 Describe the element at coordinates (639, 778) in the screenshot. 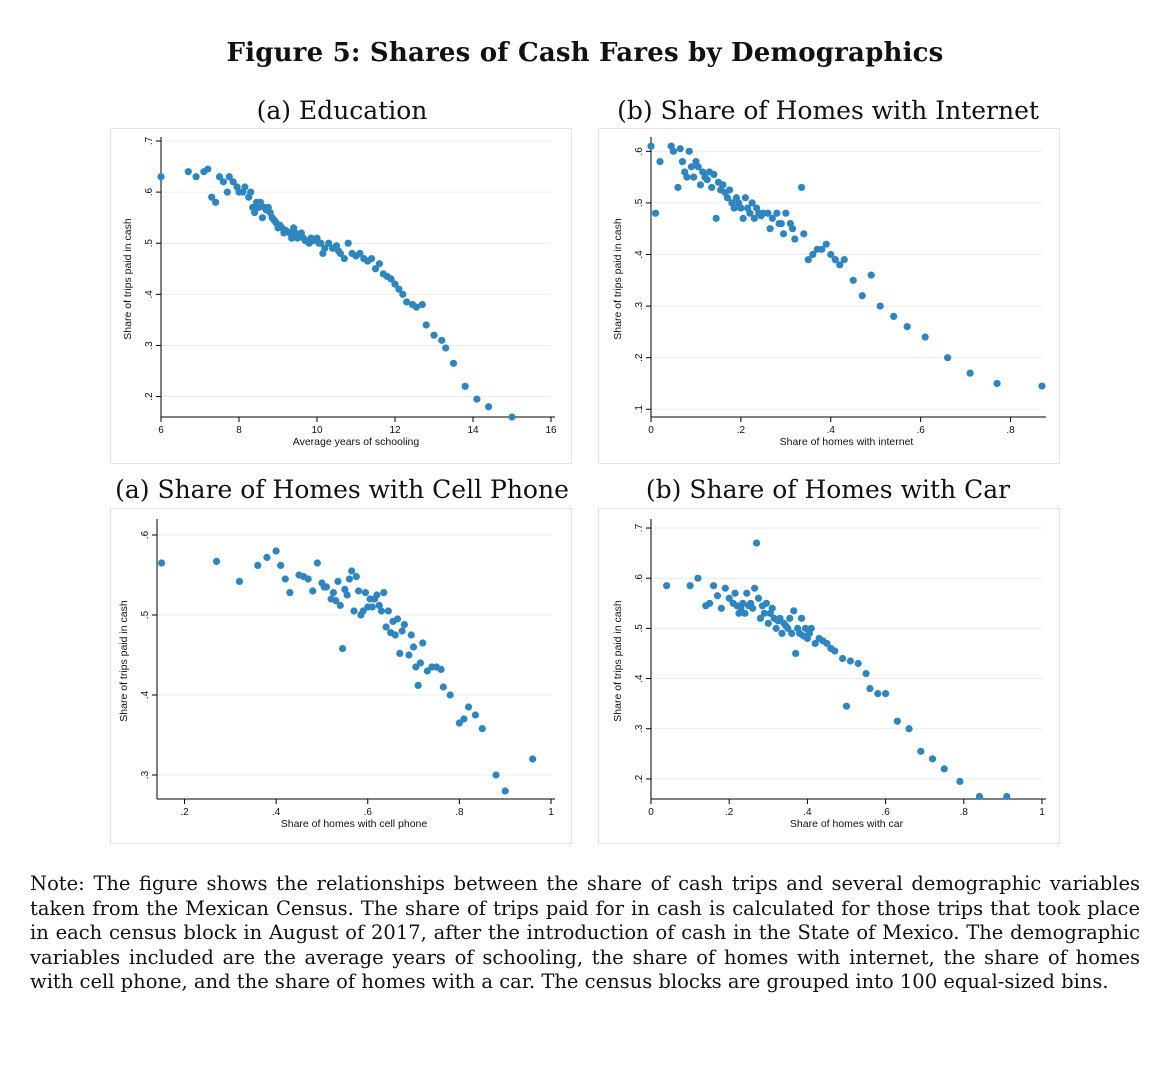

I see `y-tick-label: .2` at that location.